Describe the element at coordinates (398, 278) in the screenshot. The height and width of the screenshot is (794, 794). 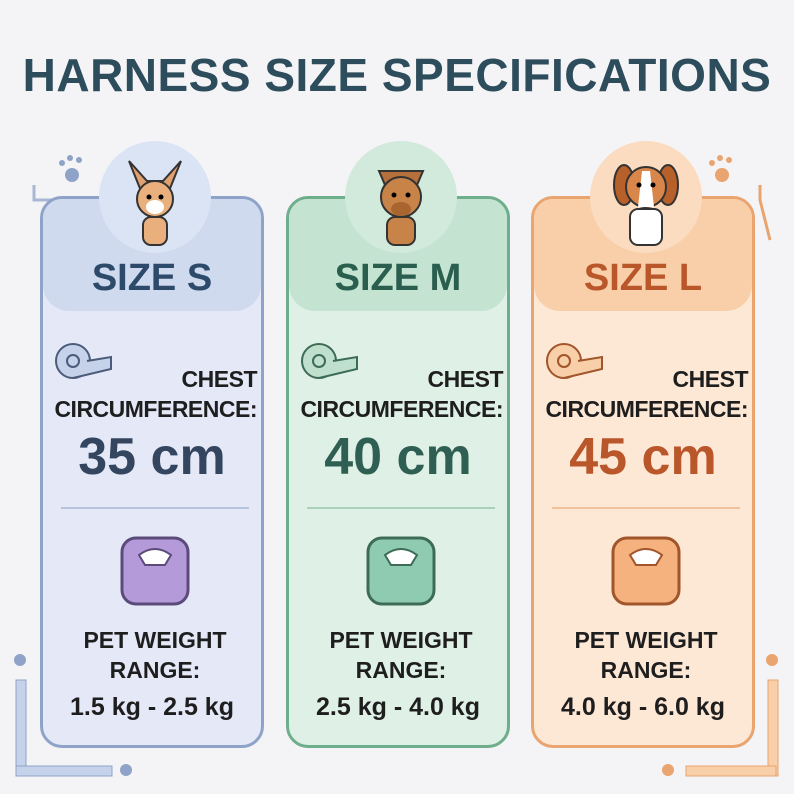
I see `size-label: SIZE M` at that location.